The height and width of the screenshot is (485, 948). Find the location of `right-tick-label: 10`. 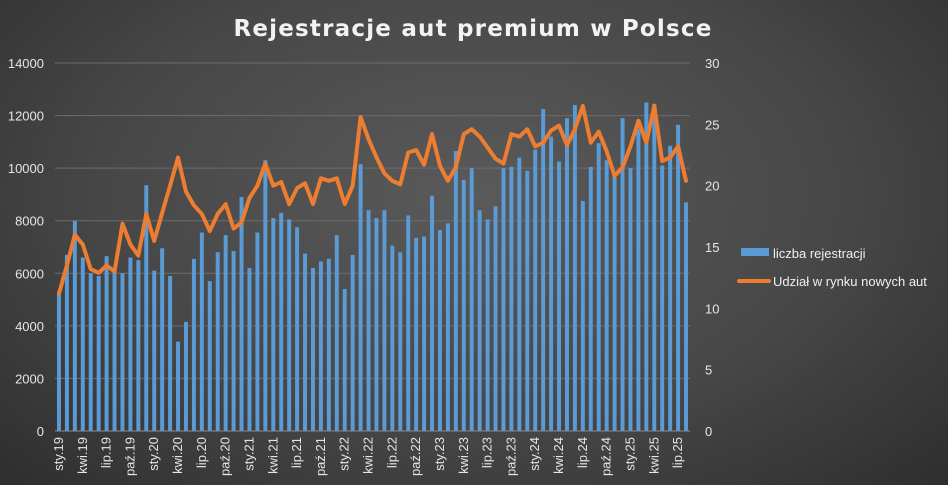

right-tick-label: 10 is located at coordinates (712, 308).